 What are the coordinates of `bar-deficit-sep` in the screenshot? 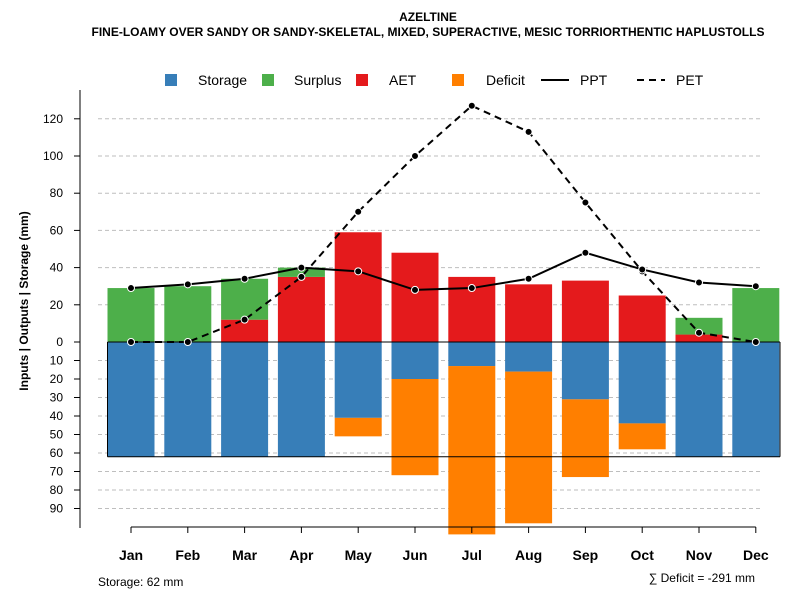 It's located at (585, 438).